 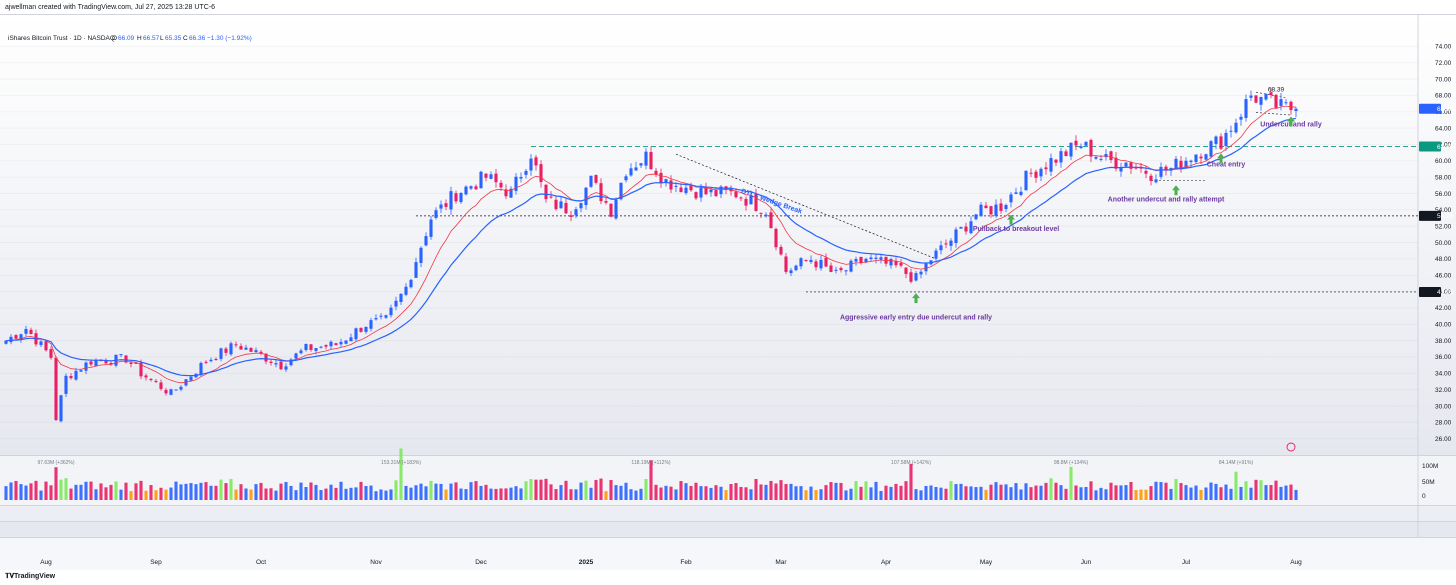 I want to click on time-axis-label: Jun, so click(x=1086, y=562).